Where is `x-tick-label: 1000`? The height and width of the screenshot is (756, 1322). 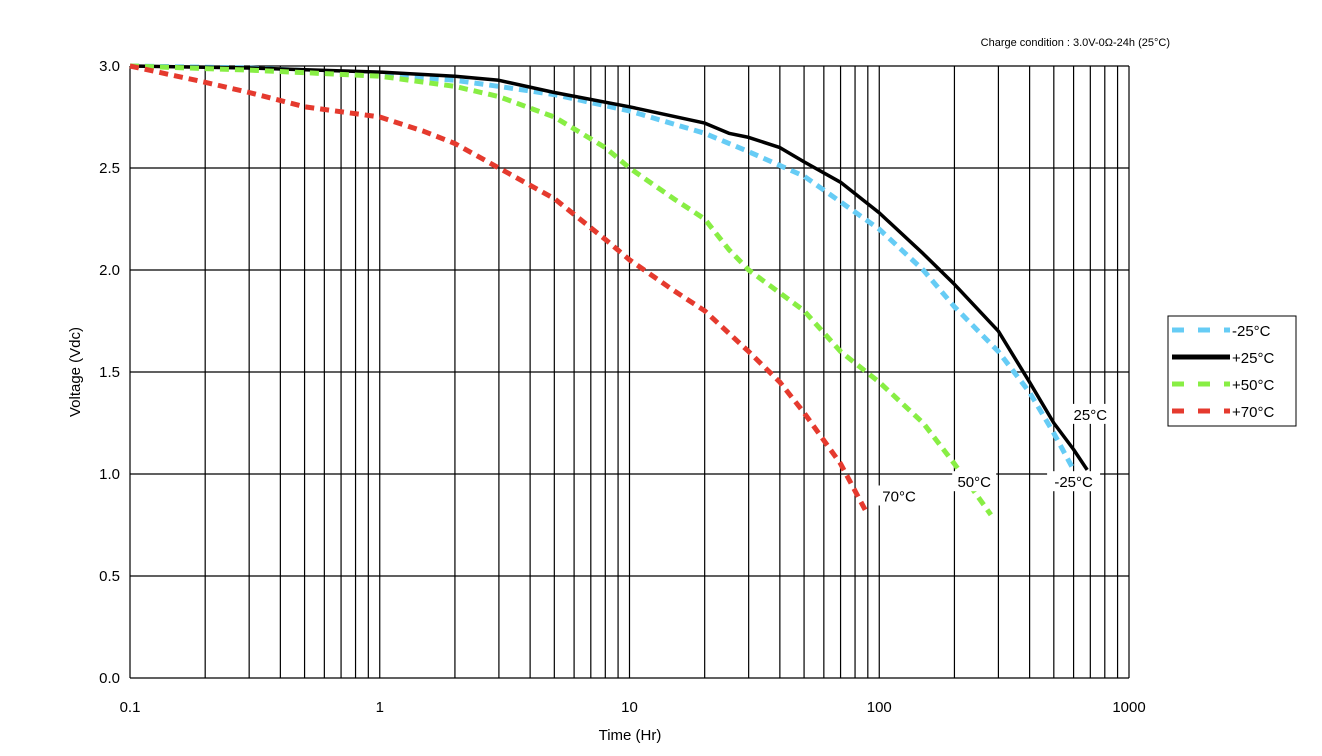
x-tick-label: 1000 is located at coordinates (1128, 707).